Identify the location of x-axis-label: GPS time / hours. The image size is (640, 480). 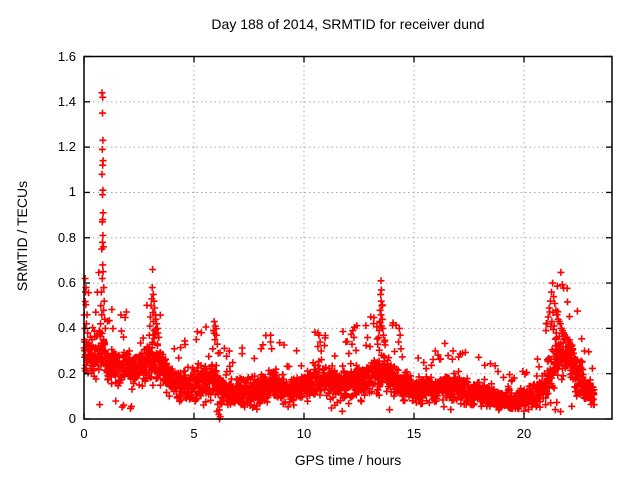
(348, 460).